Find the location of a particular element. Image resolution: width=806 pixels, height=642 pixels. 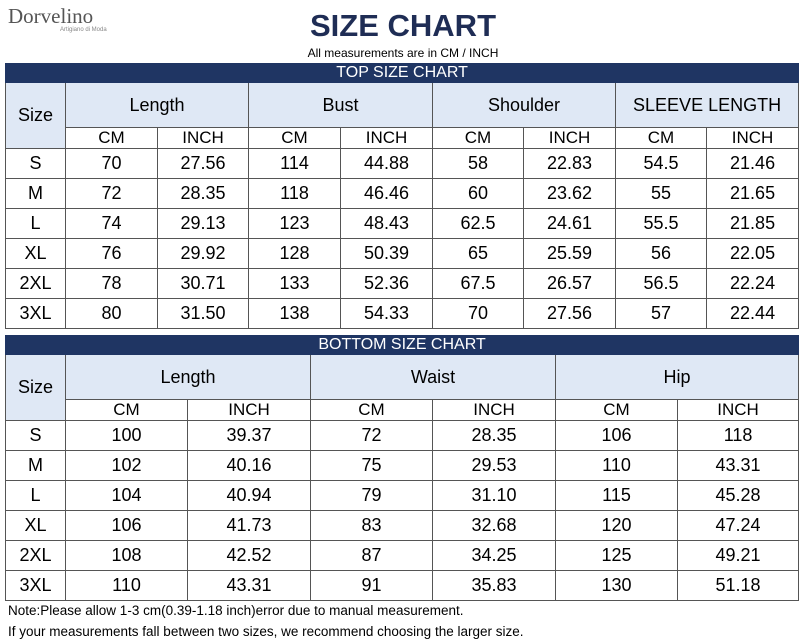

size-row: 2XL 78 30.71 133 52.36 67.5 26.57 56.5 22.24 is located at coordinates (402, 283).